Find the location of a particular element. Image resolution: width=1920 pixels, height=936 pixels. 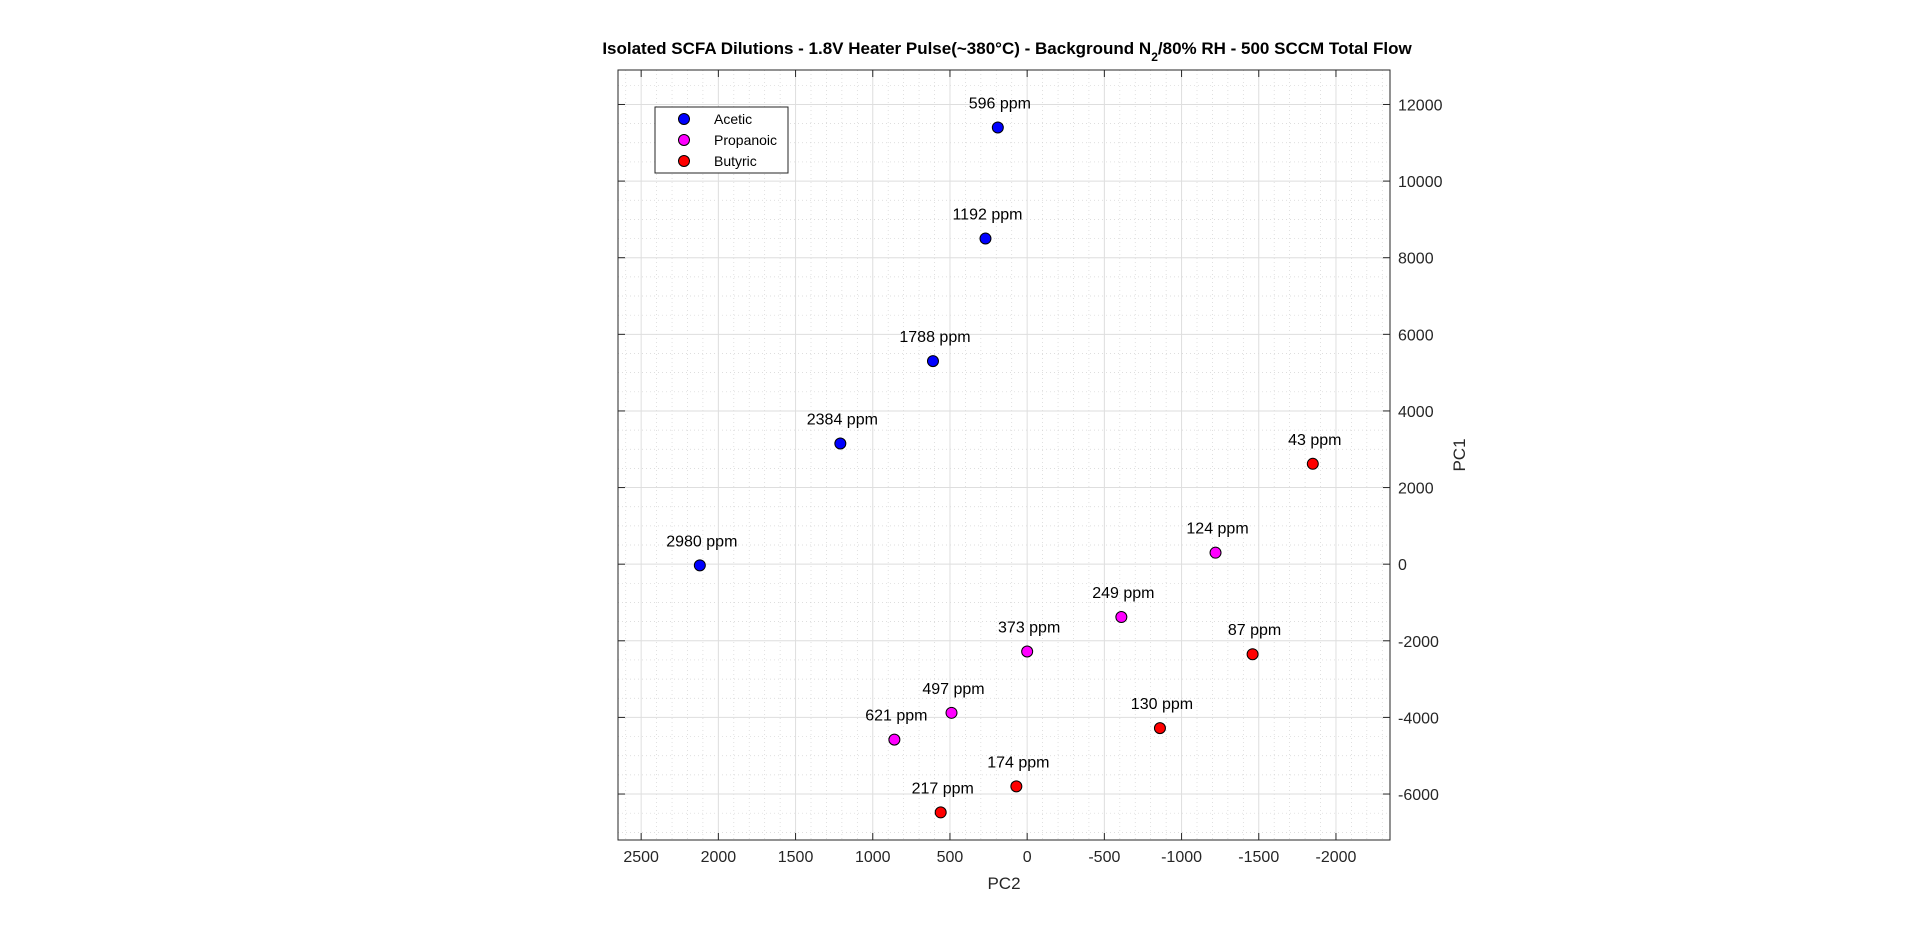

data-label-acetic: 596 ppm is located at coordinates (1000, 103).